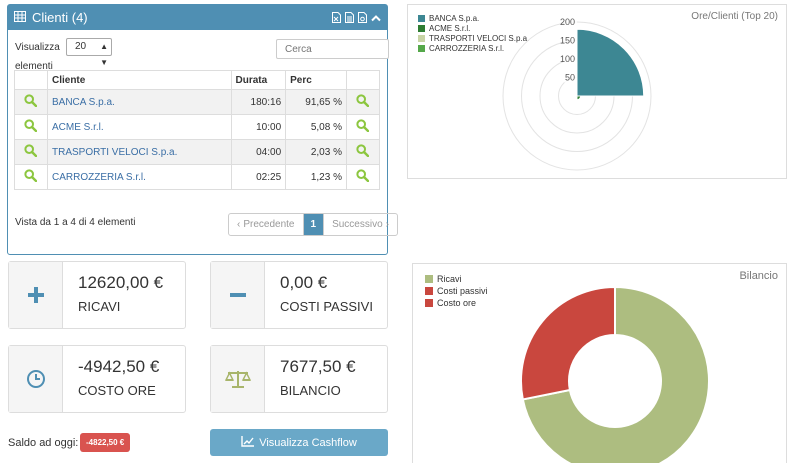 The width and height of the screenshot is (800, 463). What do you see at coordinates (462, 291) in the screenshot?
I see `doughnut-legend-label: Costi passivi` at bounding box center [462, 291].